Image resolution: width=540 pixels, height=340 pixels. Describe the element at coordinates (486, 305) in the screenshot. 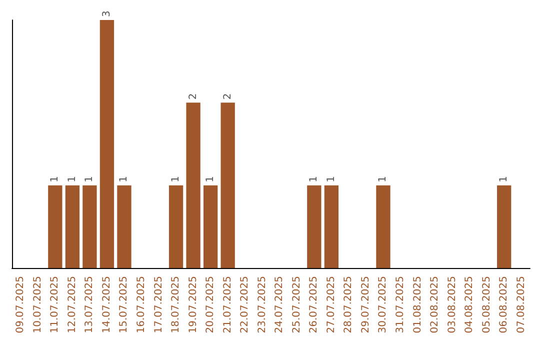

I see `x-tick-label: 05.08.2025` at that location.